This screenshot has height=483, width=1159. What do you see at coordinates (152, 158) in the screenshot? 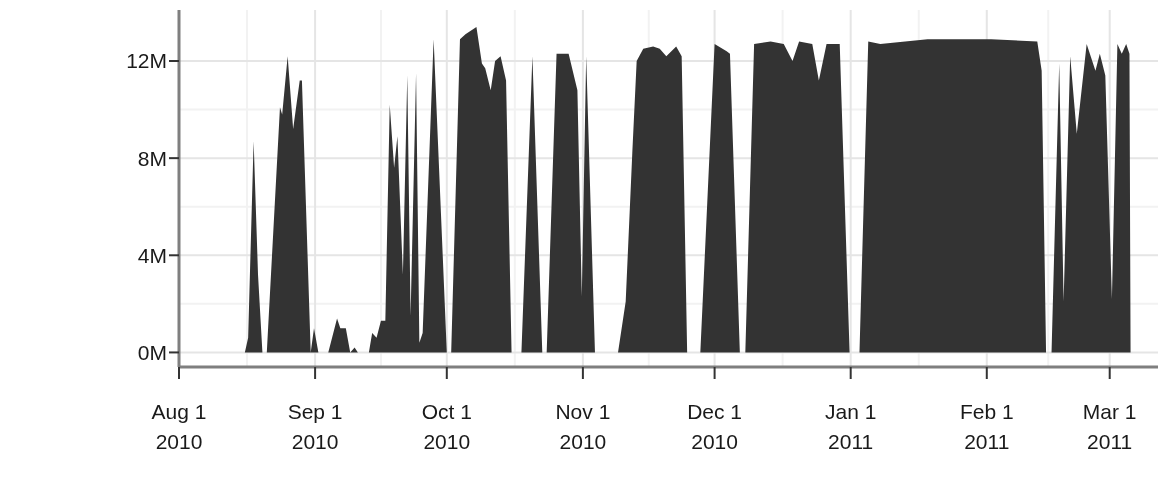
I see `y-tick-label: 8M` at bounding box center [152, 158].